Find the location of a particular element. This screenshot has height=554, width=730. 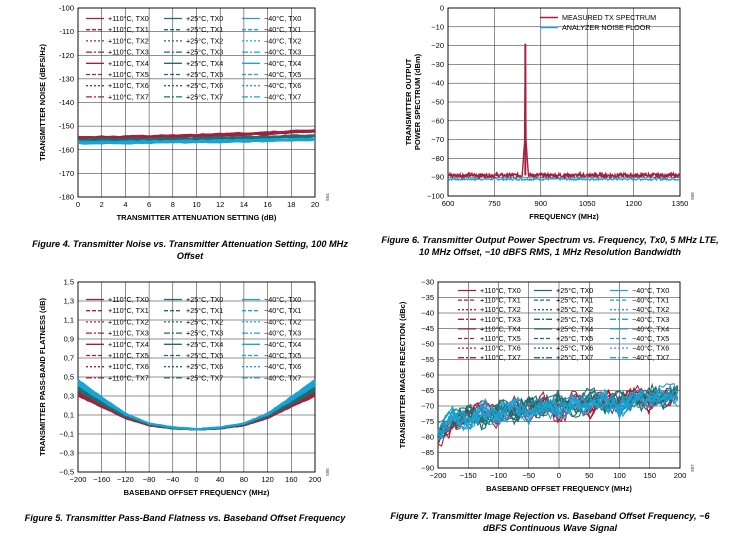

fig6-y-tick-label: −40 is located at coordinates (437, 83).